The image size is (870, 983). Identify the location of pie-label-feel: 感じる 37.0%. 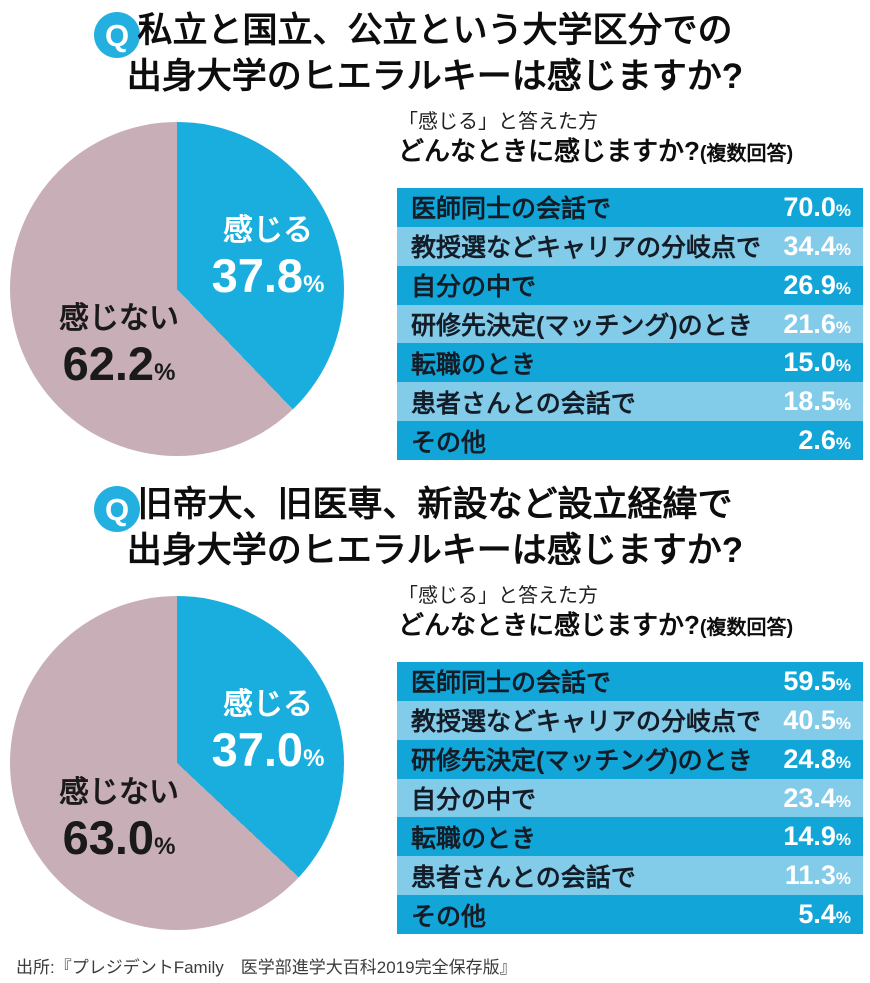
(268, 736).